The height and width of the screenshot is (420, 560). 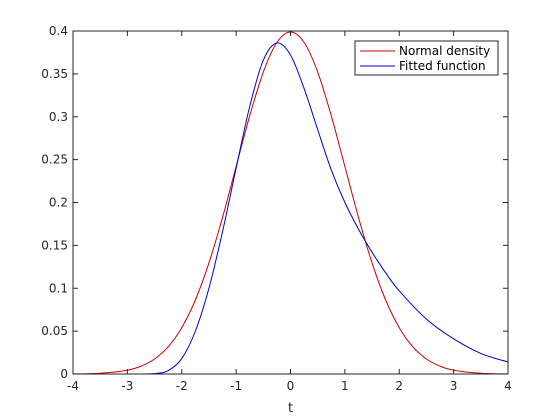 I want to click on y-tick-label: 0.35, so click(x=54, y=74).